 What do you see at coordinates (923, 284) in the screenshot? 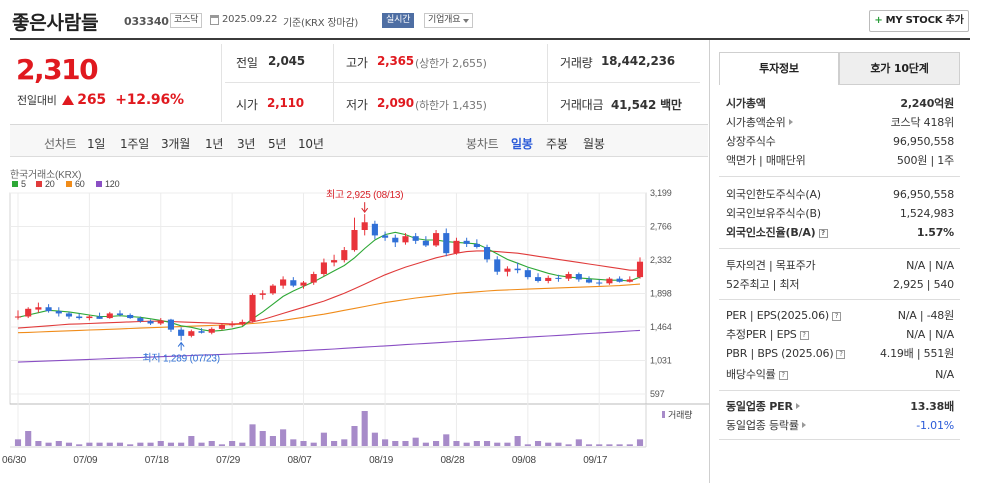
I see `week52-value: 2,925 | 540` at bounding box center [923, 284].